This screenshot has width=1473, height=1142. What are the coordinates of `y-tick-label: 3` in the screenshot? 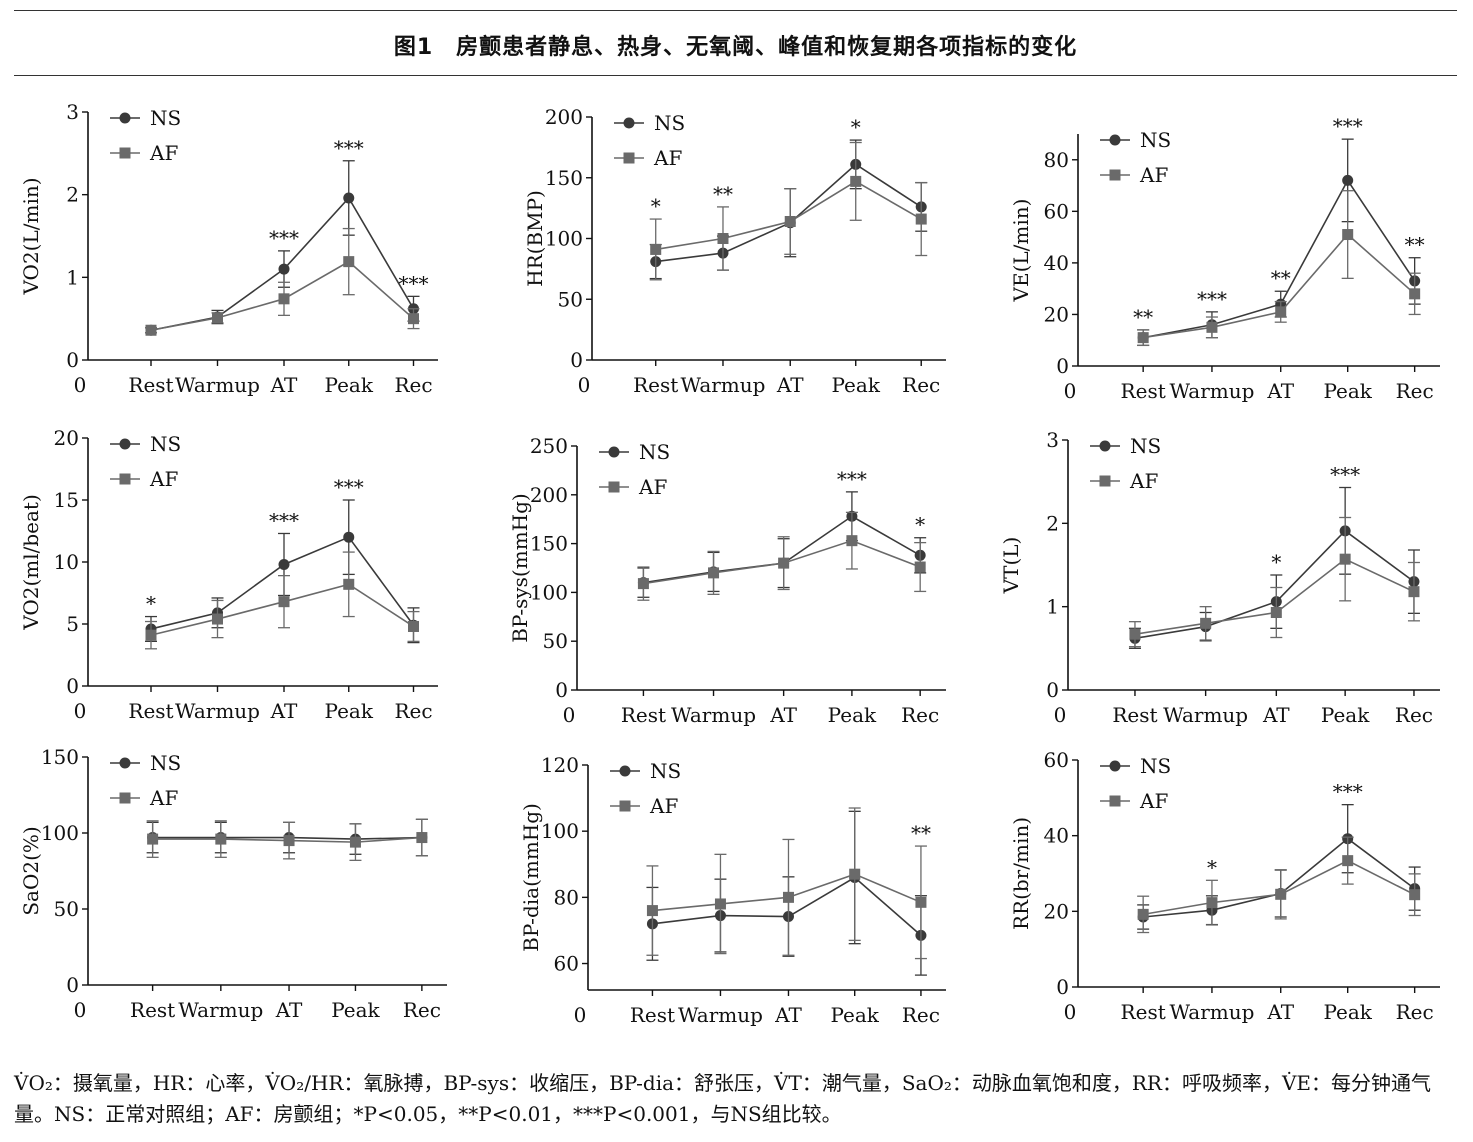 It's located at (1052, 440).